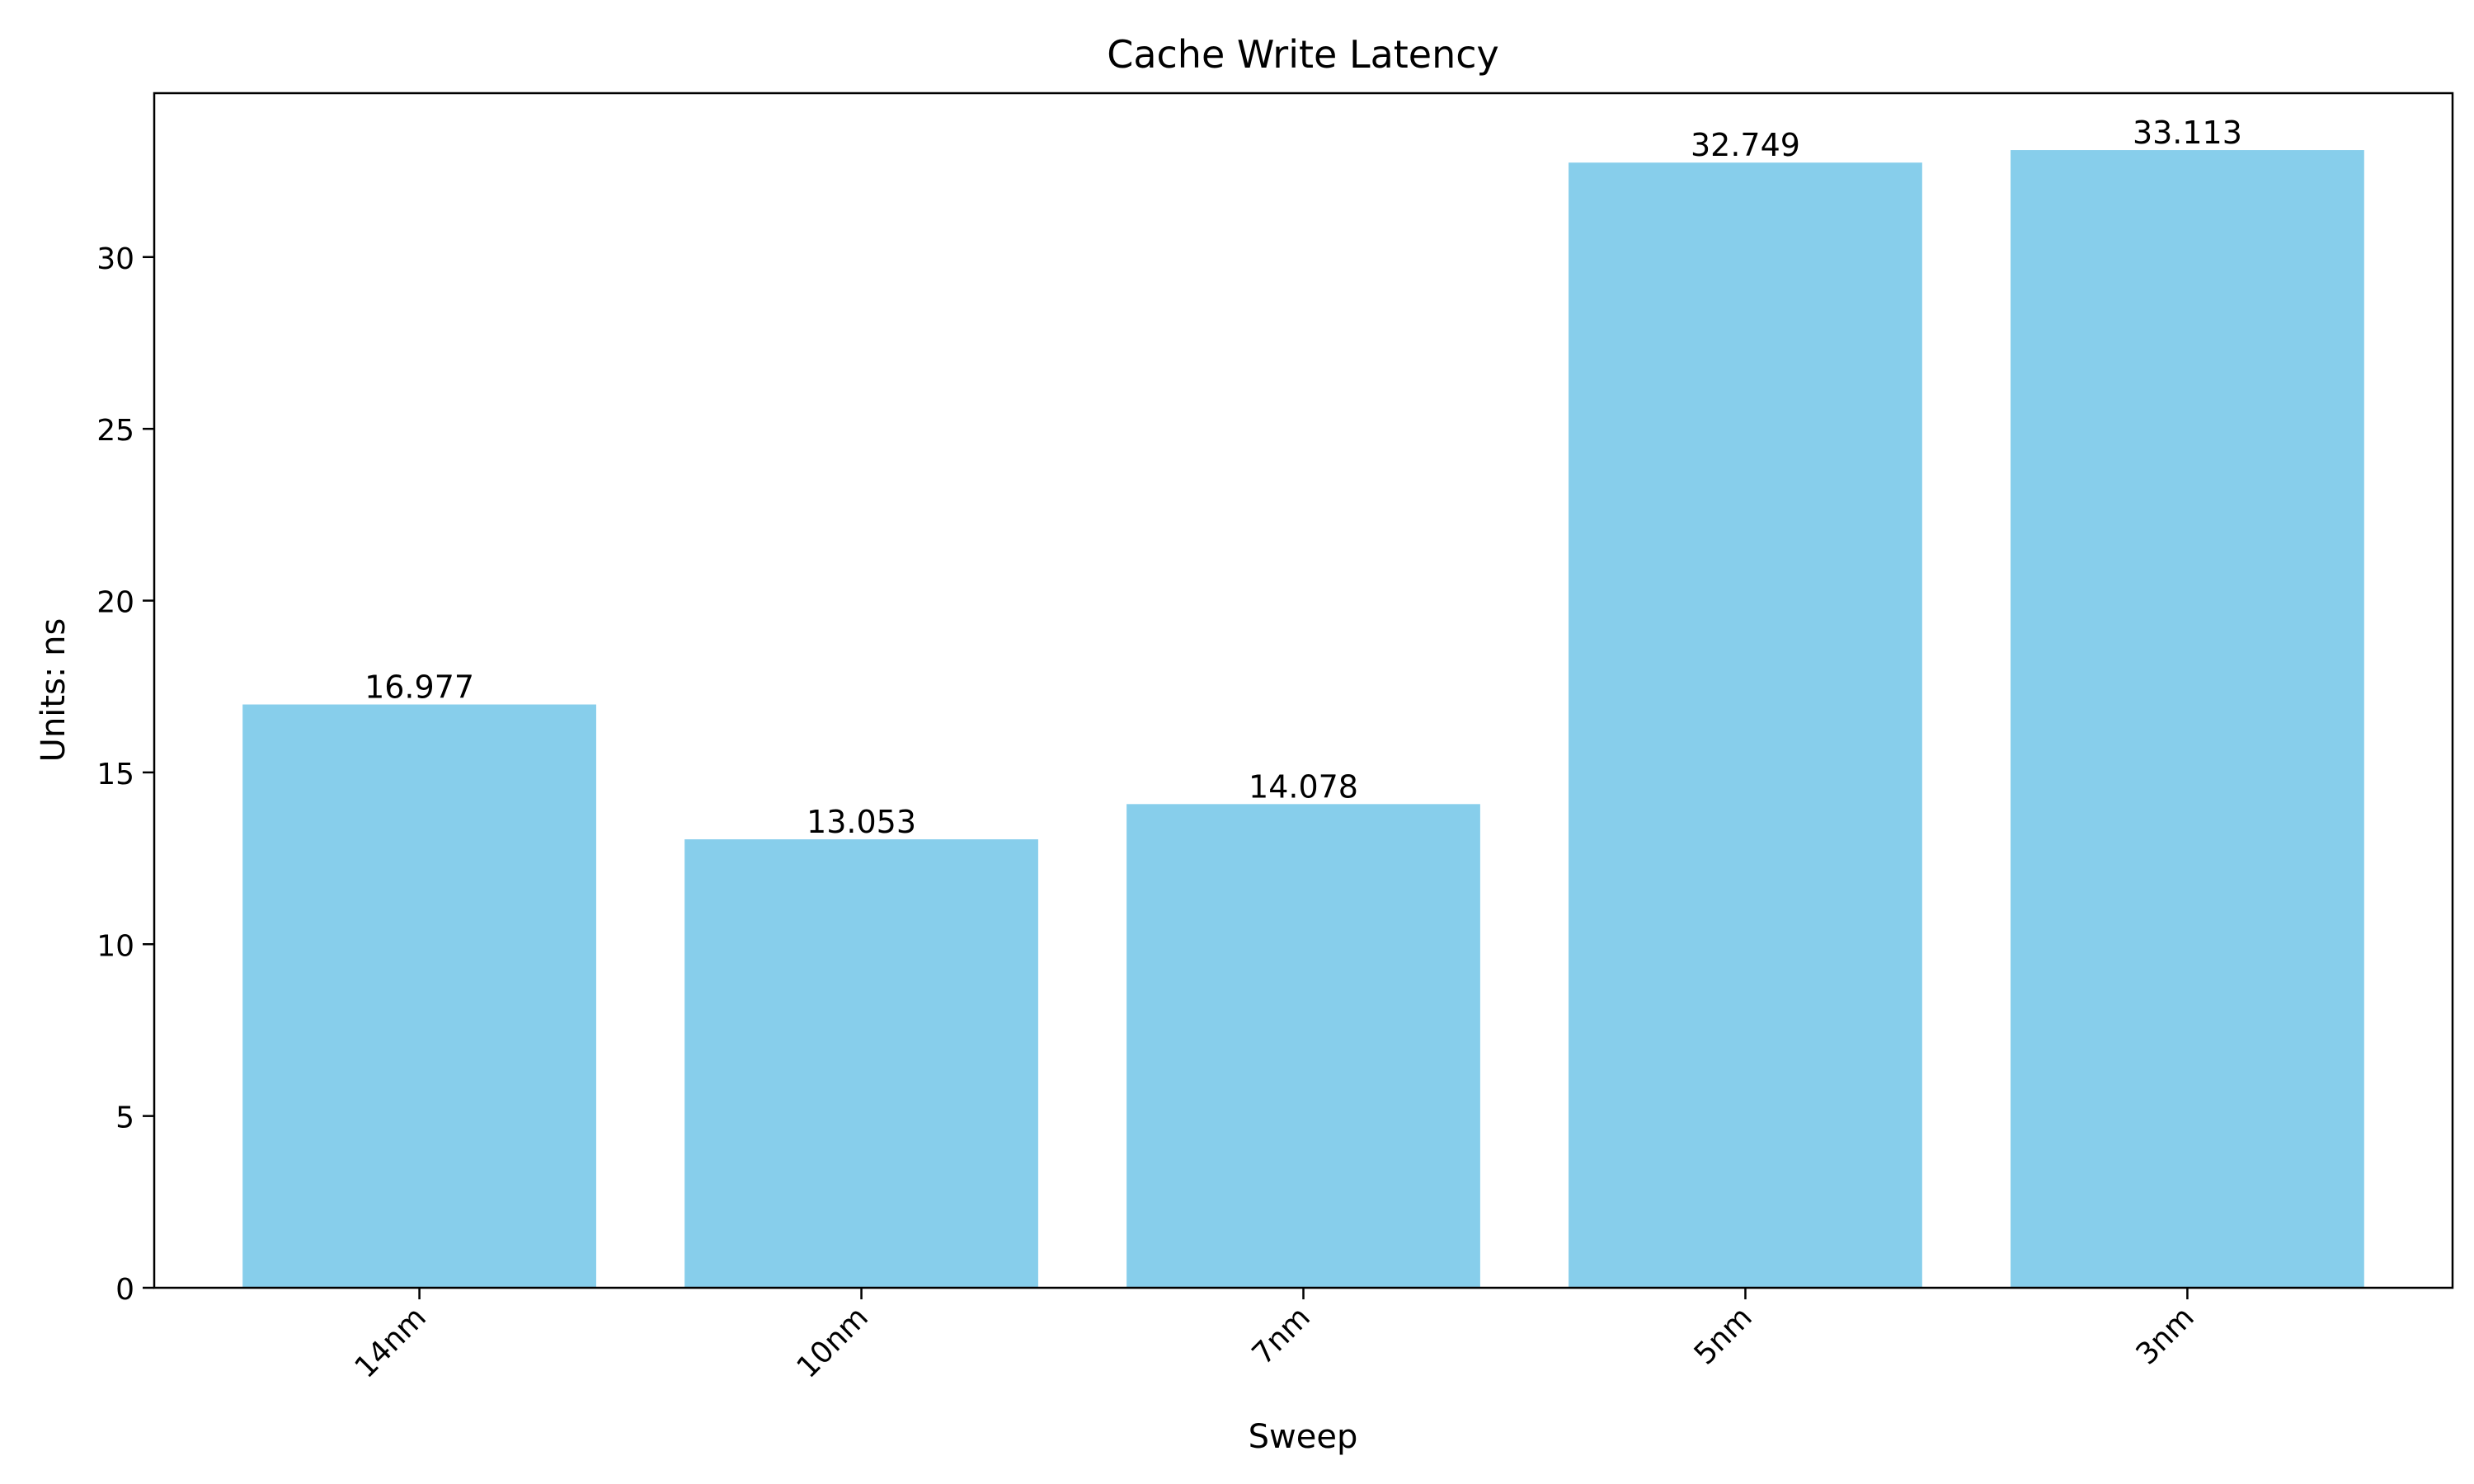 This screenshot has width=2474, height=1484. What do you see at coordinates (1745, 145) in the screenshot?
I see `bar-value-label: 32.749` at bounding box center [1745, 145].